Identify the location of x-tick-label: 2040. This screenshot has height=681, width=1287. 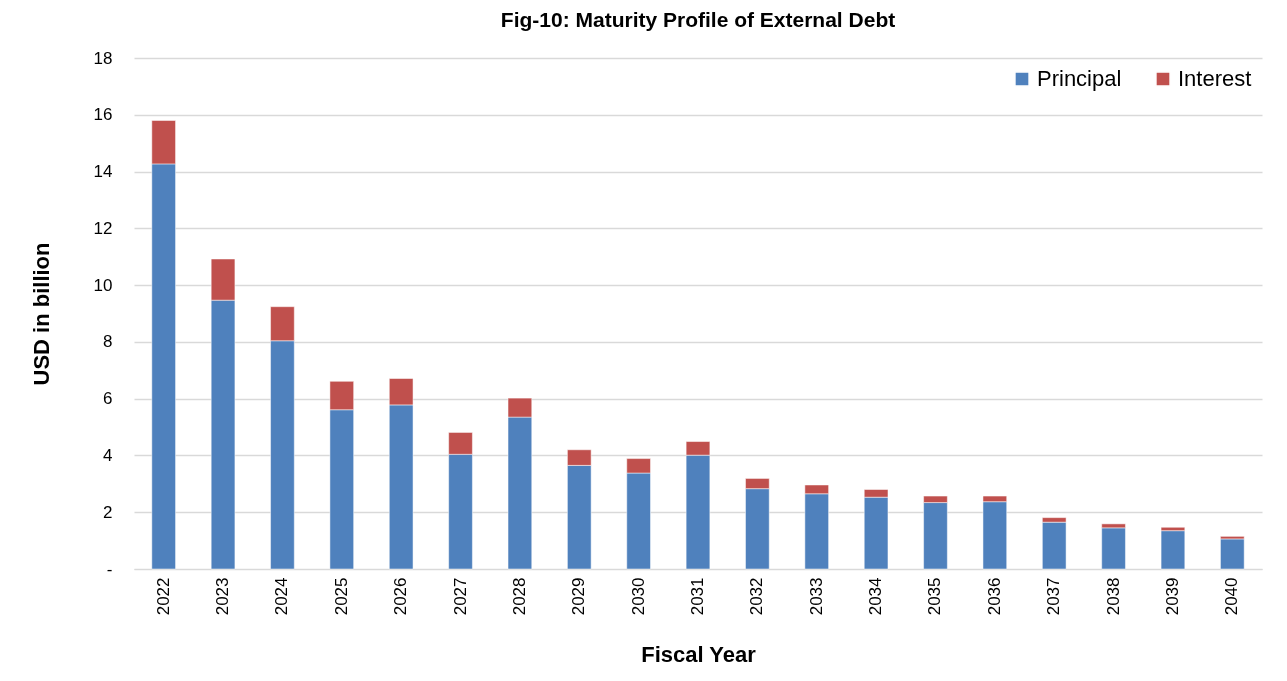
(1232, 596).